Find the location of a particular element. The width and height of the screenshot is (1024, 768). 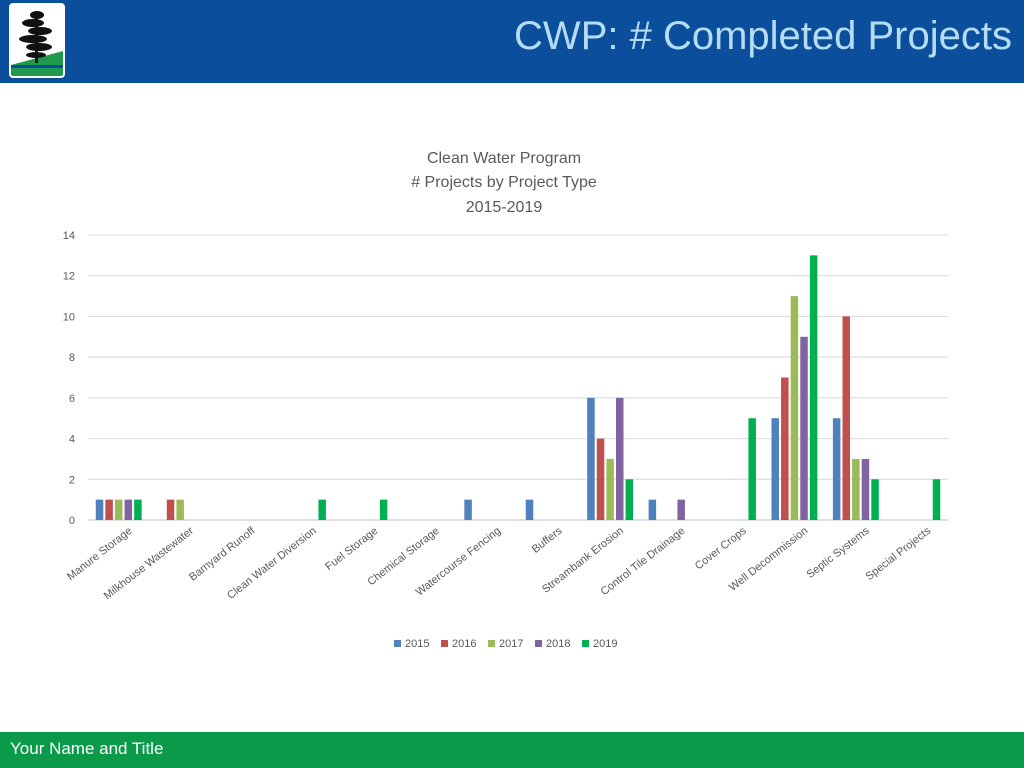

chart-title-line: # Projects by Project Type is located at coordinates (504, 182).